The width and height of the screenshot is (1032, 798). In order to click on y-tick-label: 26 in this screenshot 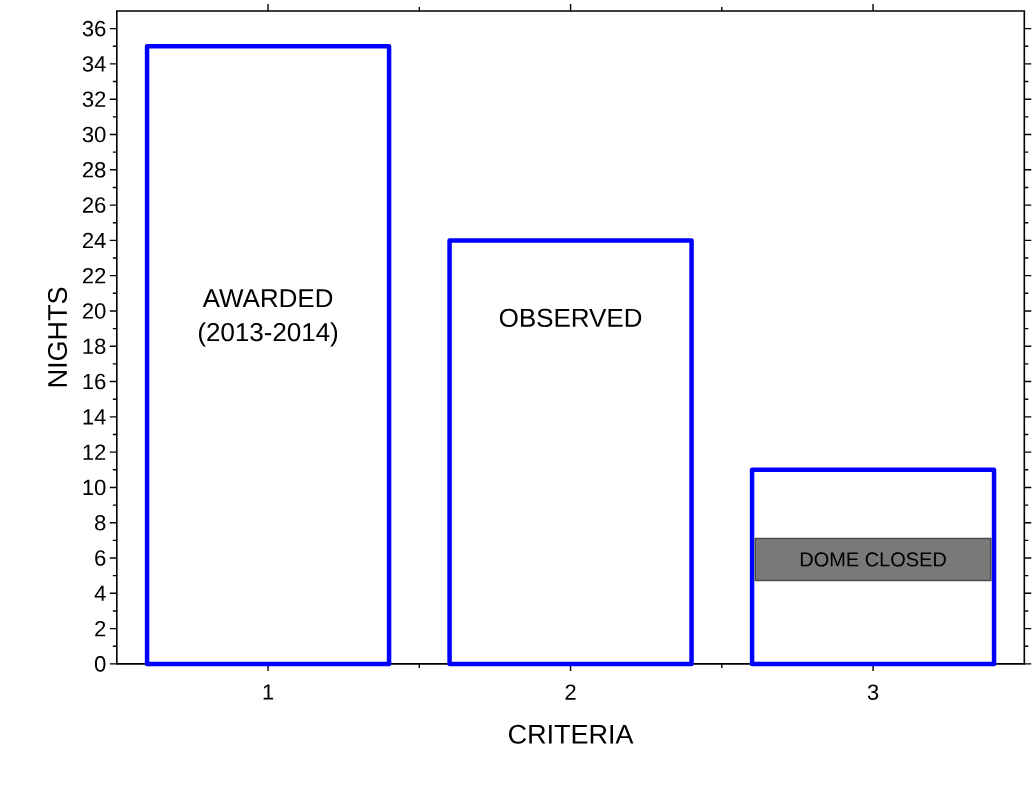, I will do `click(94, 205)`.